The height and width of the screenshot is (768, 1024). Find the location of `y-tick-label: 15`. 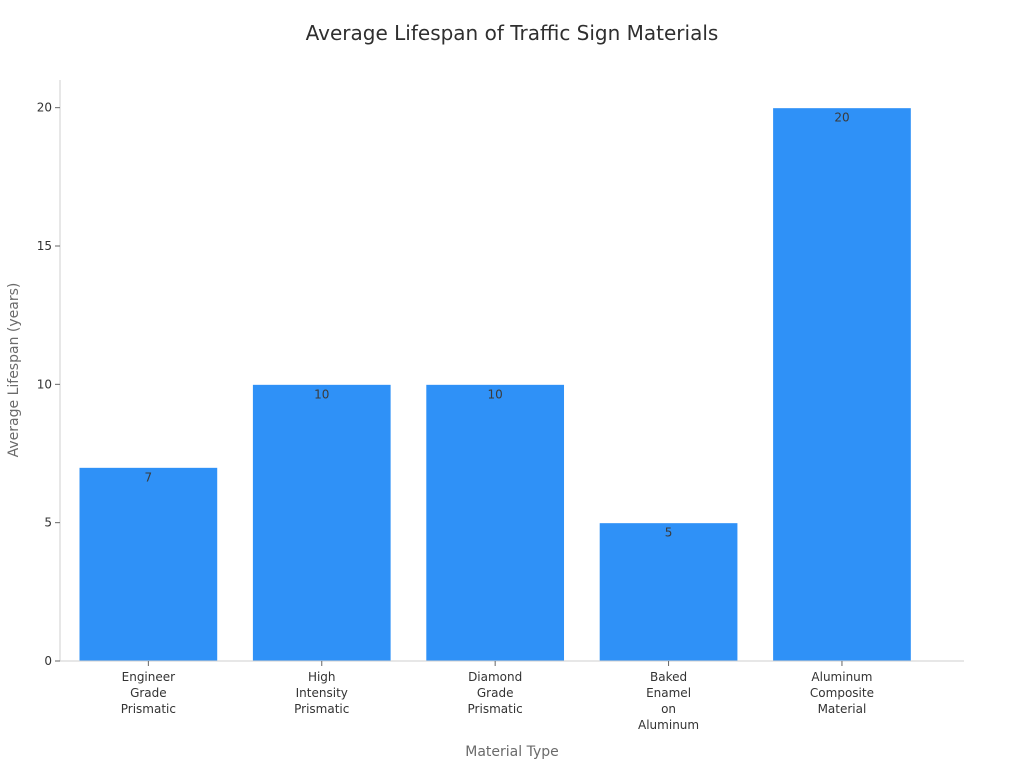

y-tick-label: 15 is located at coordinates (44, 246).